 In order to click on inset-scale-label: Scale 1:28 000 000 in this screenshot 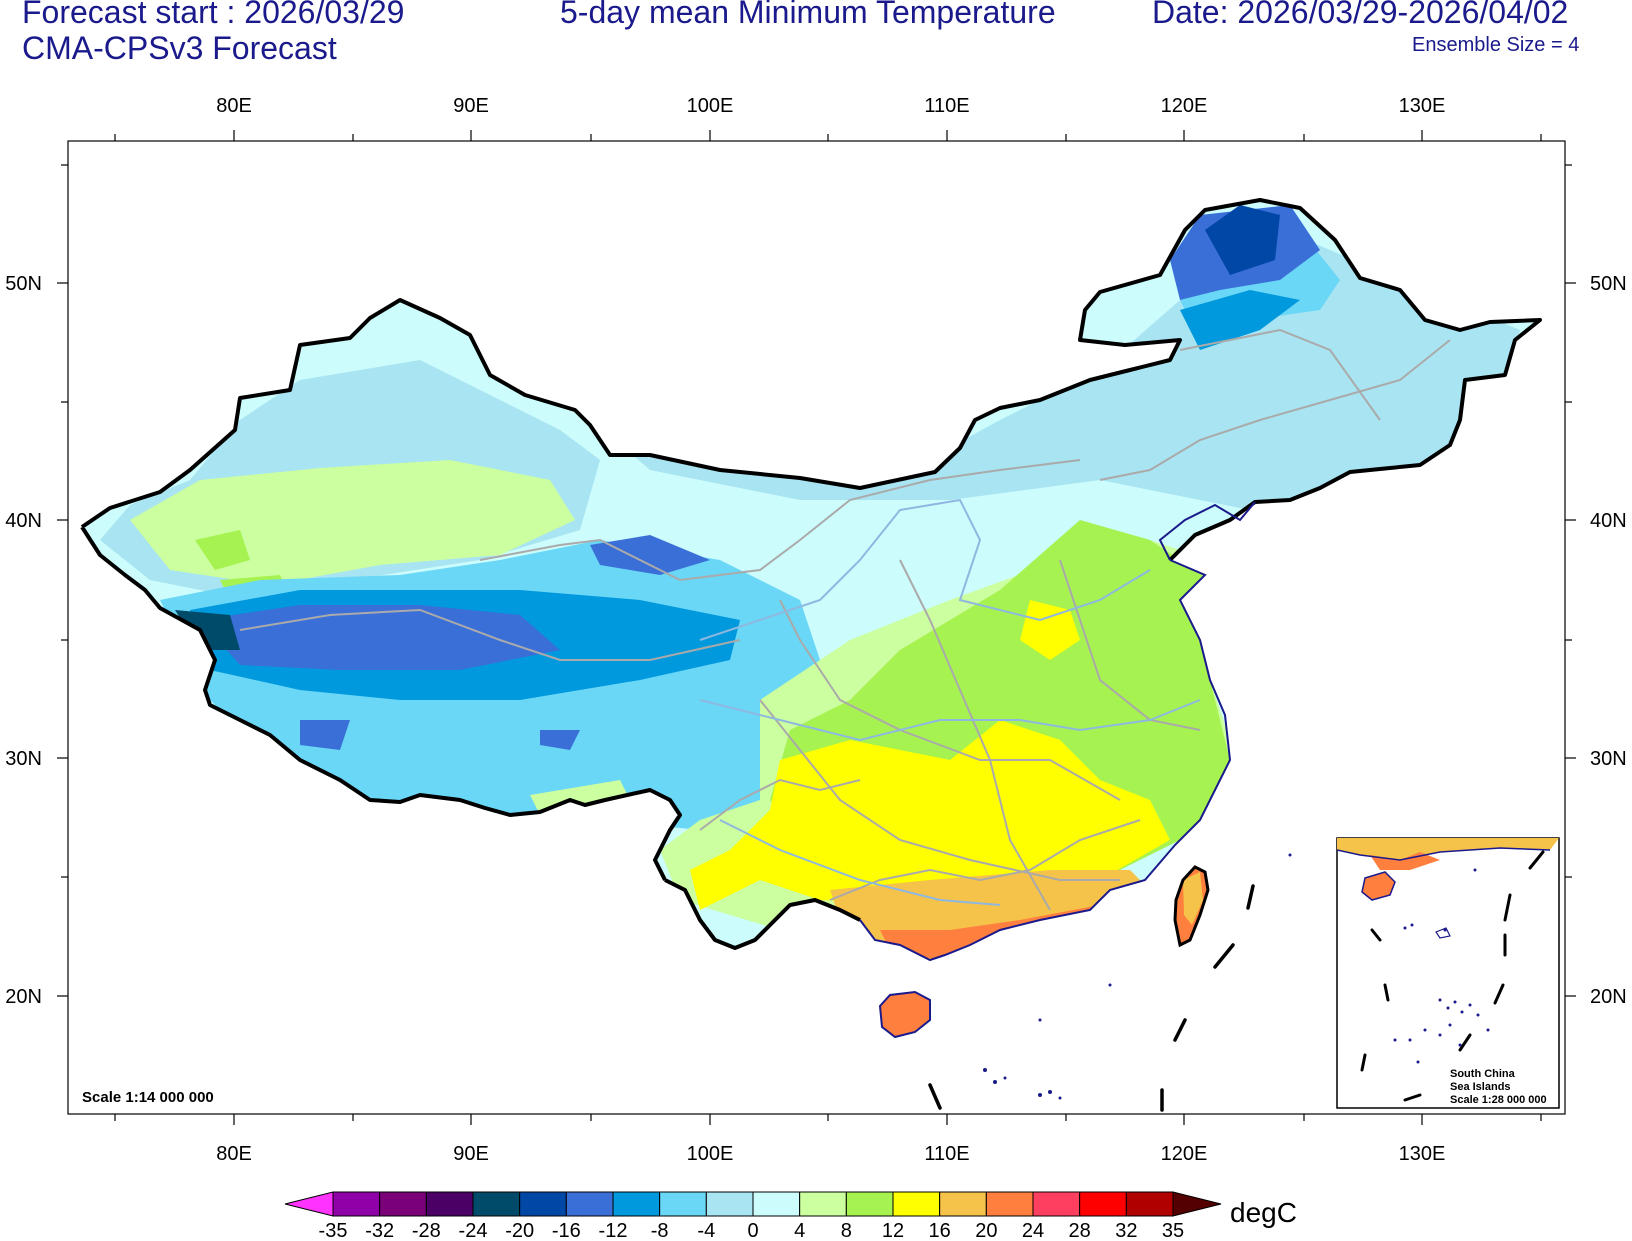, I will do `click(1498, 1100)`.